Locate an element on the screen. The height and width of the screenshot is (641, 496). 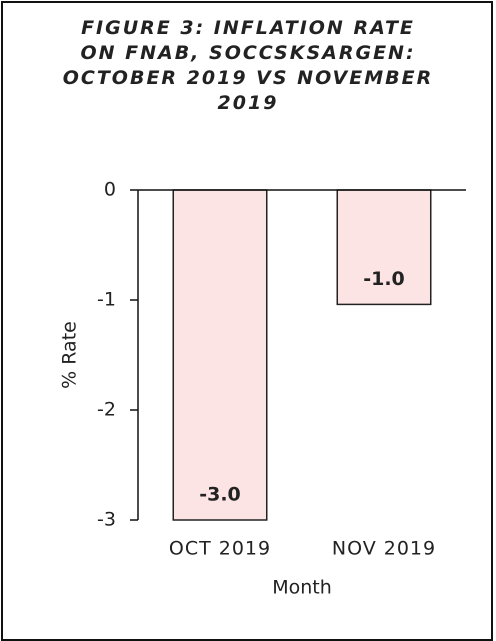
x-tick-label: OCT 2019 is located at coordinates (220, 549).